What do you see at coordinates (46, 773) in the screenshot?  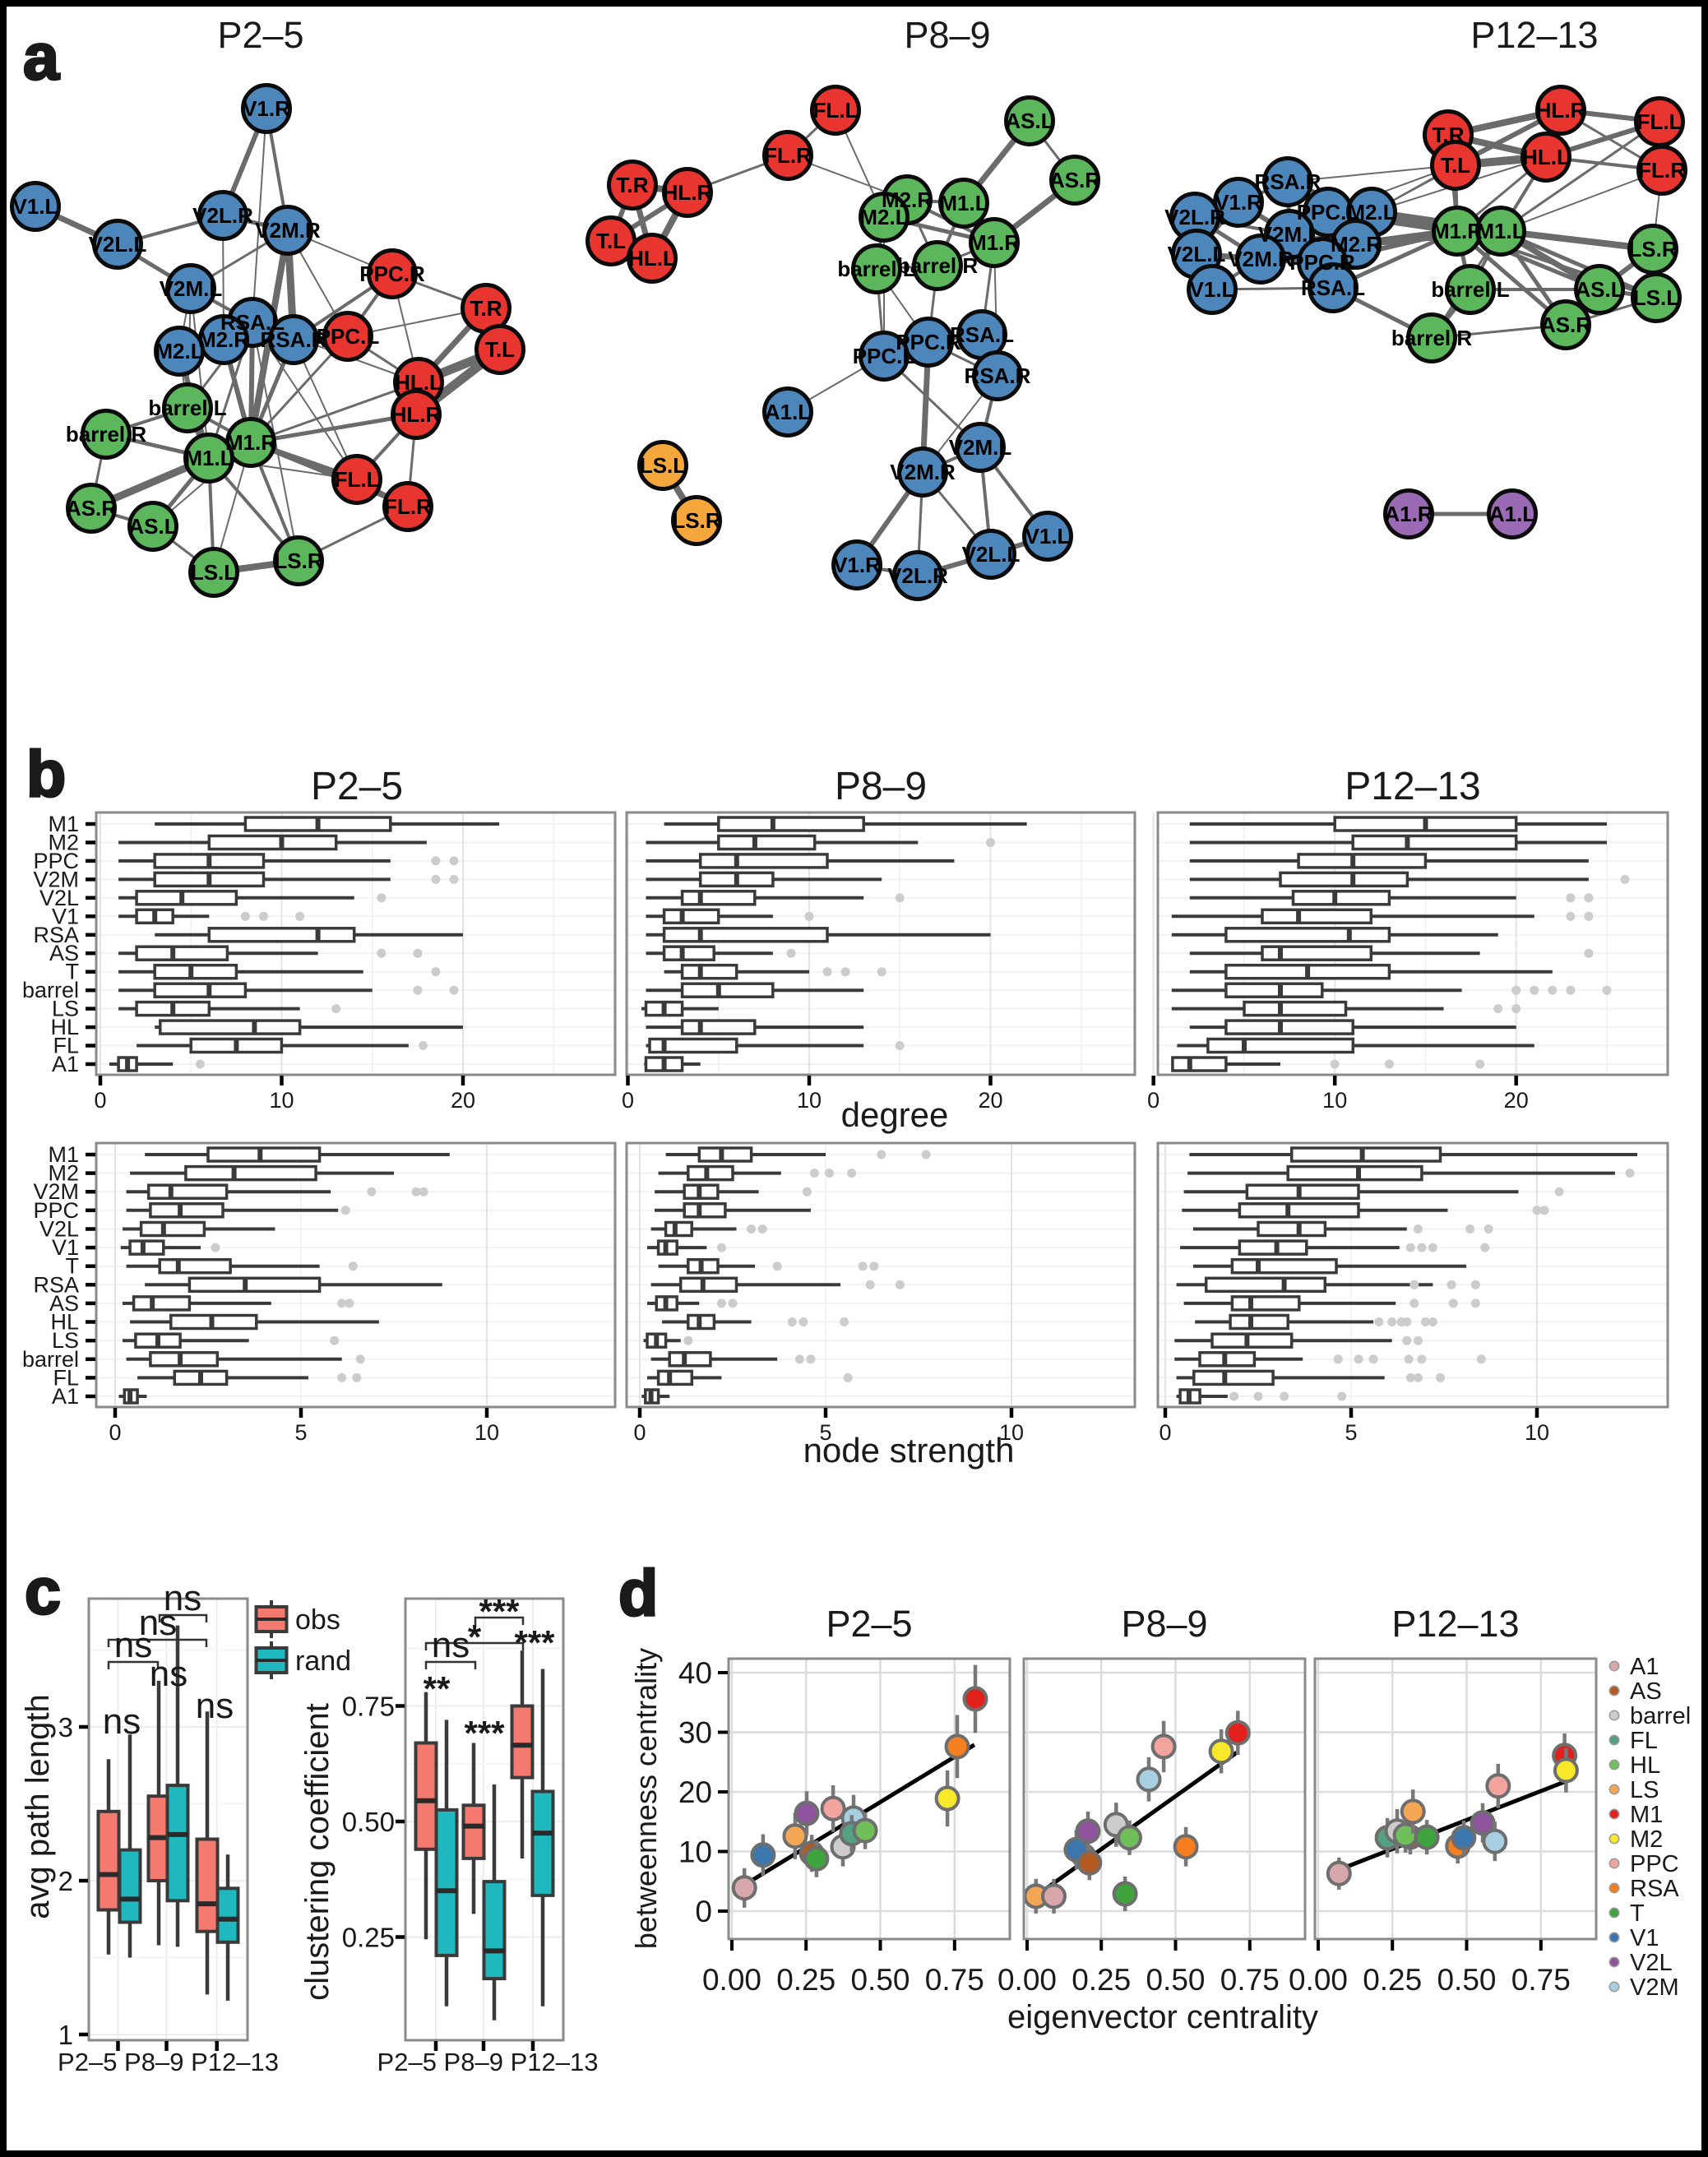 I see `svg-text: b` at bounding box center [46, 773].